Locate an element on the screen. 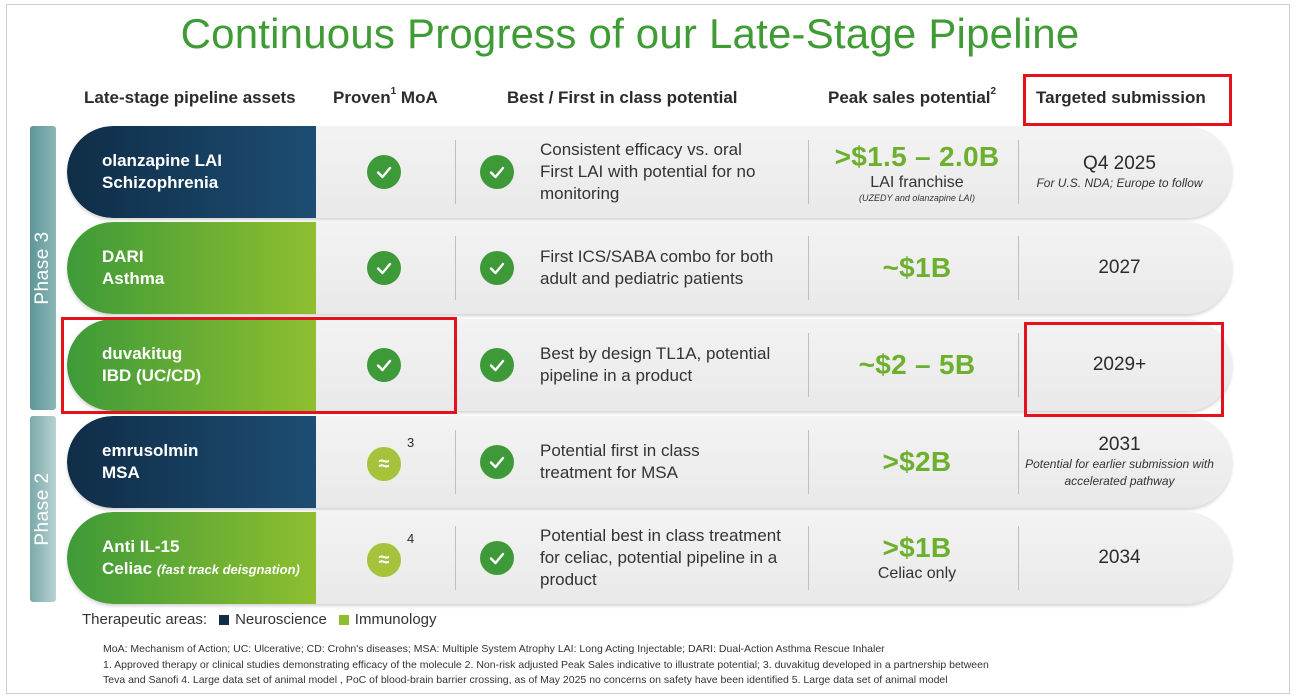 The image size is (1300, 700). highlight-duvakitug-submission is located at coordinates (1124, 369).